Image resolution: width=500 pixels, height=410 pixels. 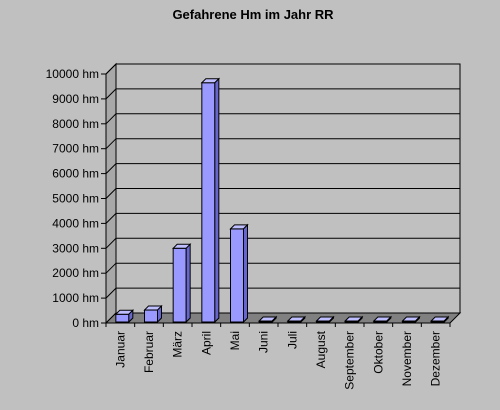 I want to click on x-tick-label: März, so click(x=178, y=344).